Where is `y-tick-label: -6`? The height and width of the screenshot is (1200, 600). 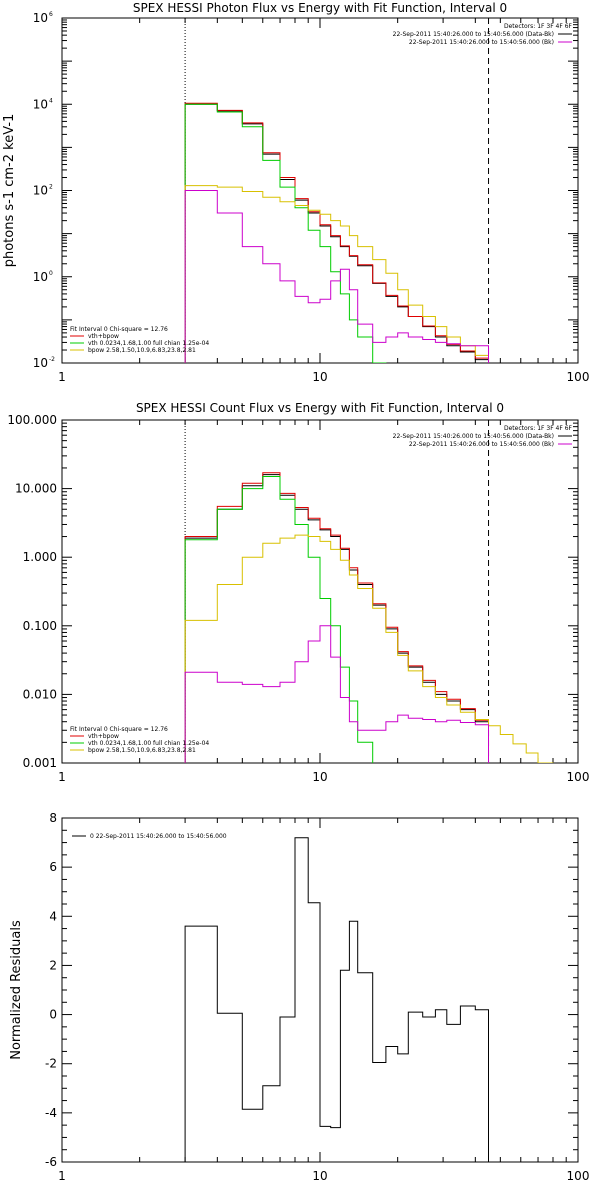 y-tick-label: -6 is located at coordinates (51, 1162).